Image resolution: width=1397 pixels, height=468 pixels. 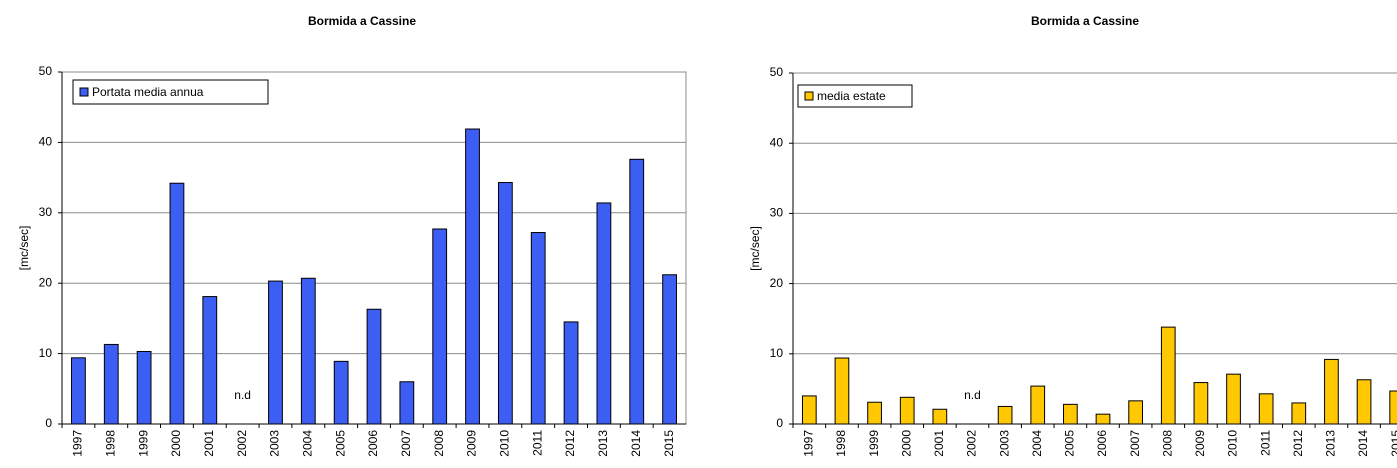 I want to click on annotation: n.d, so click(x=972, y=395).